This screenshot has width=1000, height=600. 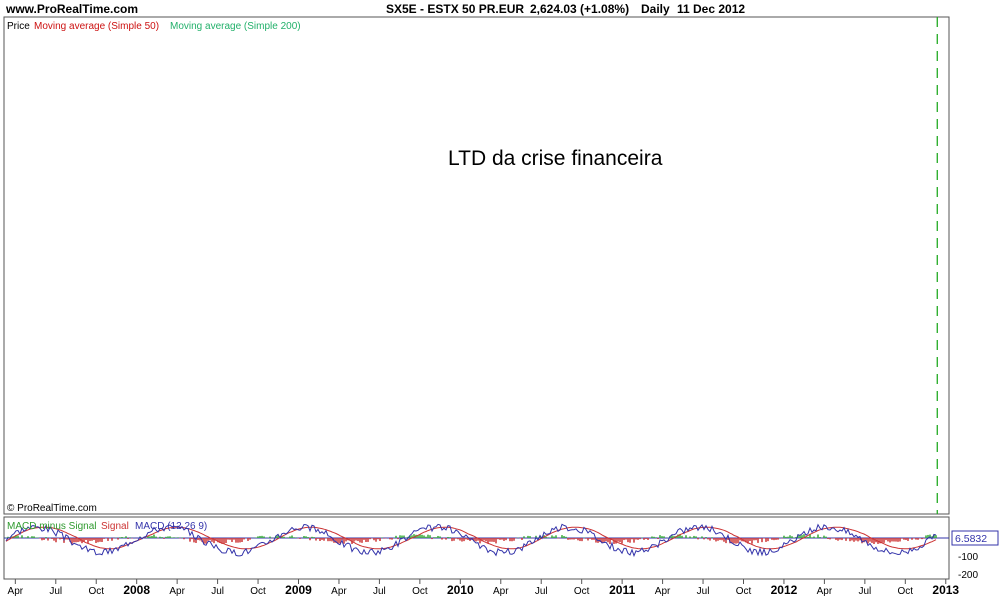 I want to click on macd-panel-frame, so click(x=476, y=548).